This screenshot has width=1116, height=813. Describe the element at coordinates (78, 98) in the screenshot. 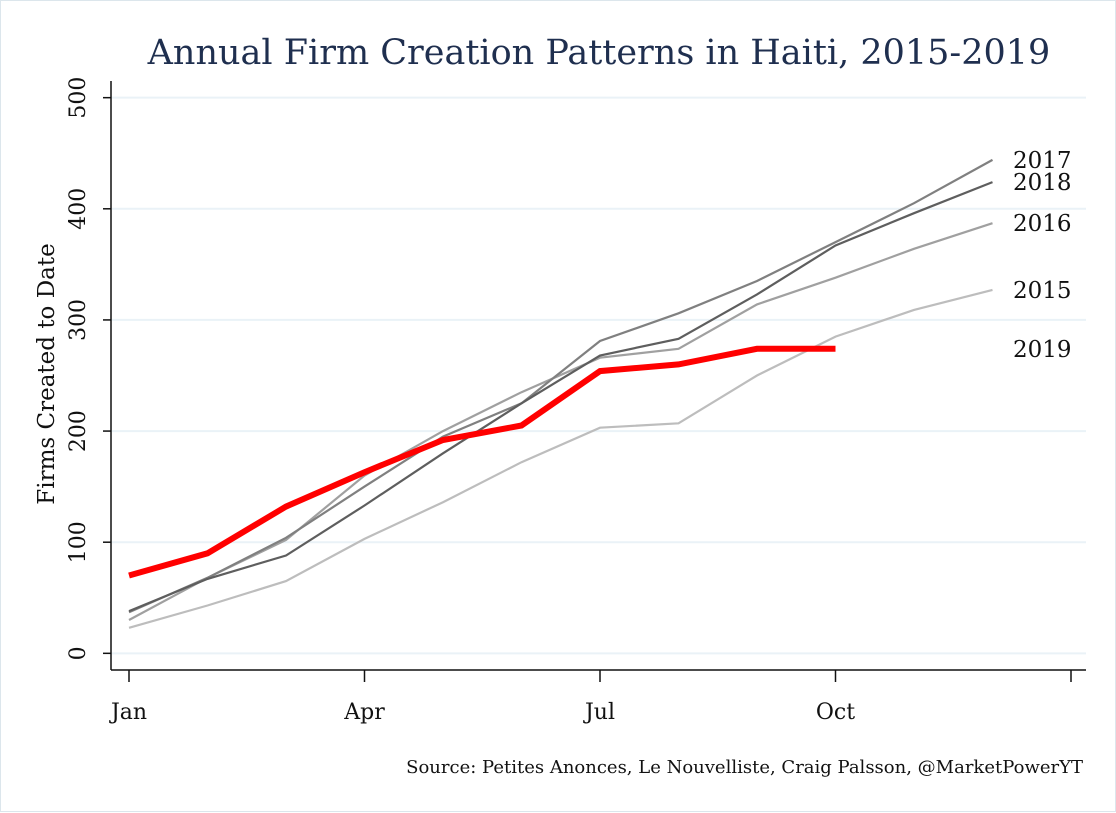

I see `y-tick-label-500: 500` at that location.